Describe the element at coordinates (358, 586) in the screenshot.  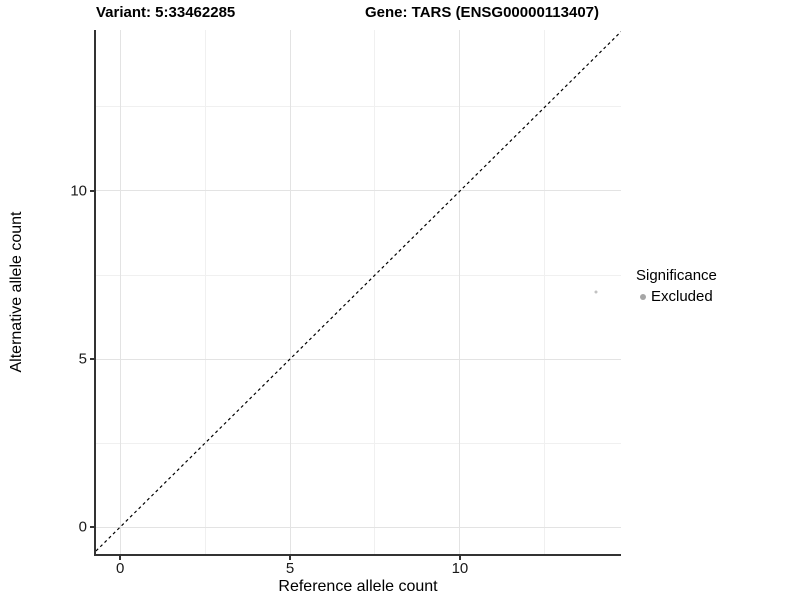
I see `x-axis-title: Reference allele count` at that location.